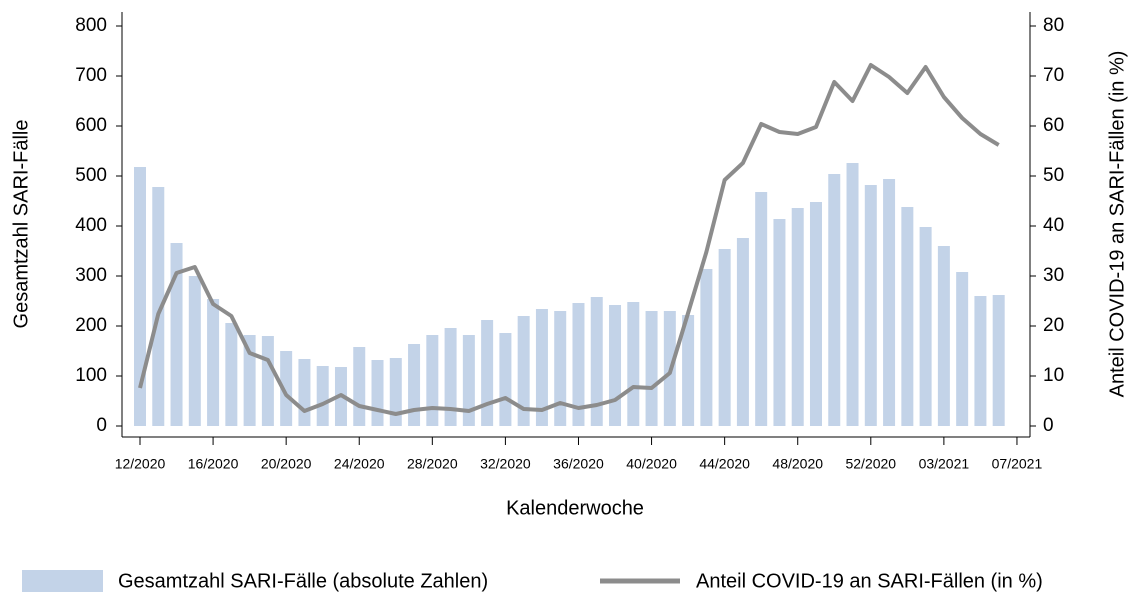 This screenshot has width=1135, height=599. I want to click on y-axis-title: Gesamtzahl SARI-Fälle, so click(21, 224).